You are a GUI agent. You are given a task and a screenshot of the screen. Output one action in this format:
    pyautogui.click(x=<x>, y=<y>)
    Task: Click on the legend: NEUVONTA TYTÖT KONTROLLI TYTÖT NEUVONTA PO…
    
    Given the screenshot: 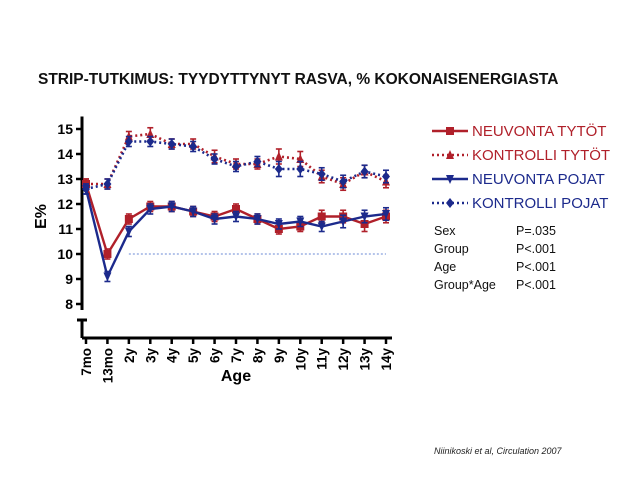 What is the action you would take?
    pyautogui.click(x=521, y=167)
    